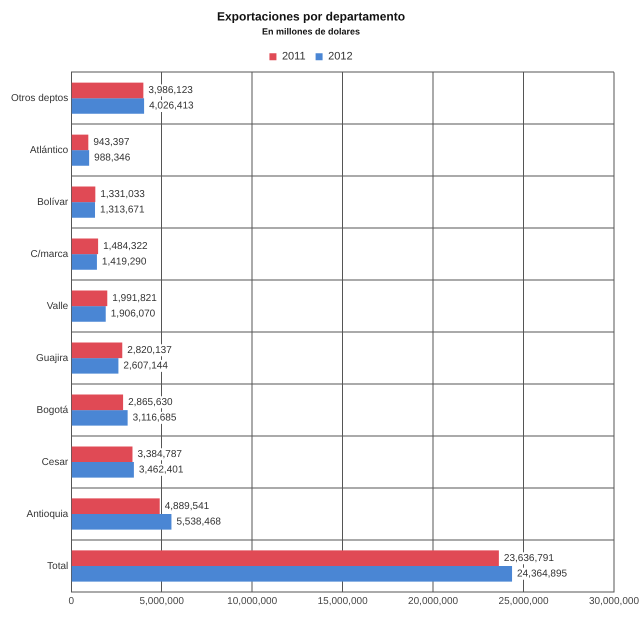 The width and height of the screenshot is (644, 618). I want to click on y-tick-label: Cesar, so click(55, 462).